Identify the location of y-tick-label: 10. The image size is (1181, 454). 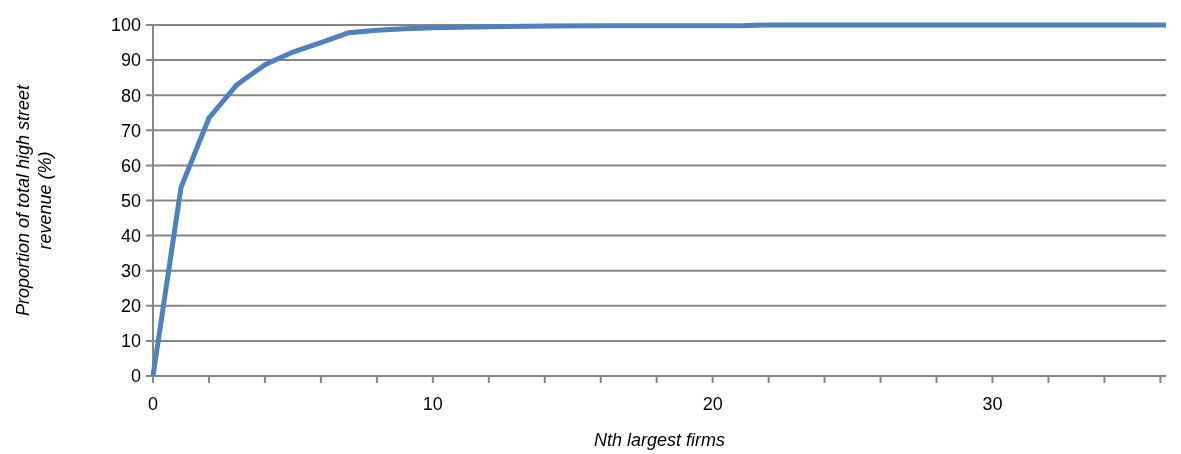
(130, 341).